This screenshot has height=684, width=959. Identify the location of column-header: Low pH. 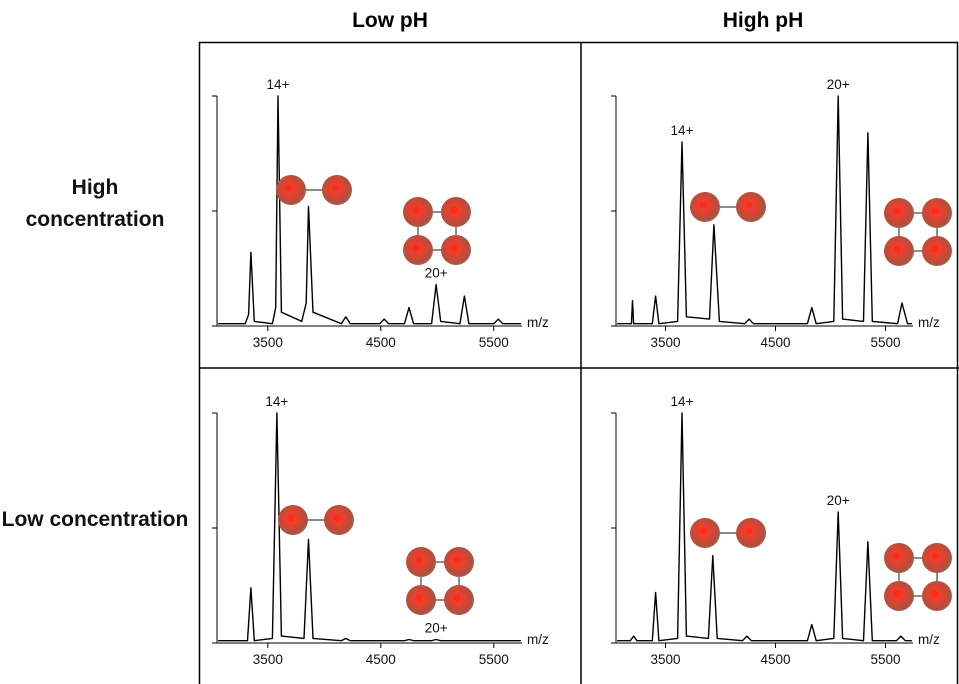
(390, 20).